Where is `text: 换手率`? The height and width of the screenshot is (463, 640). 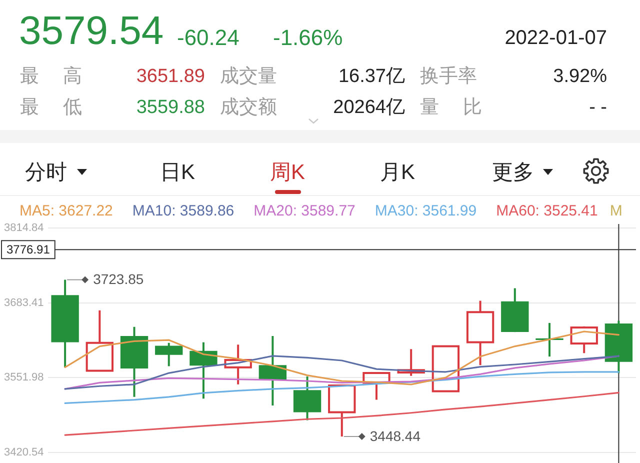
text: 换手率 is located at coordinates (448, 76).